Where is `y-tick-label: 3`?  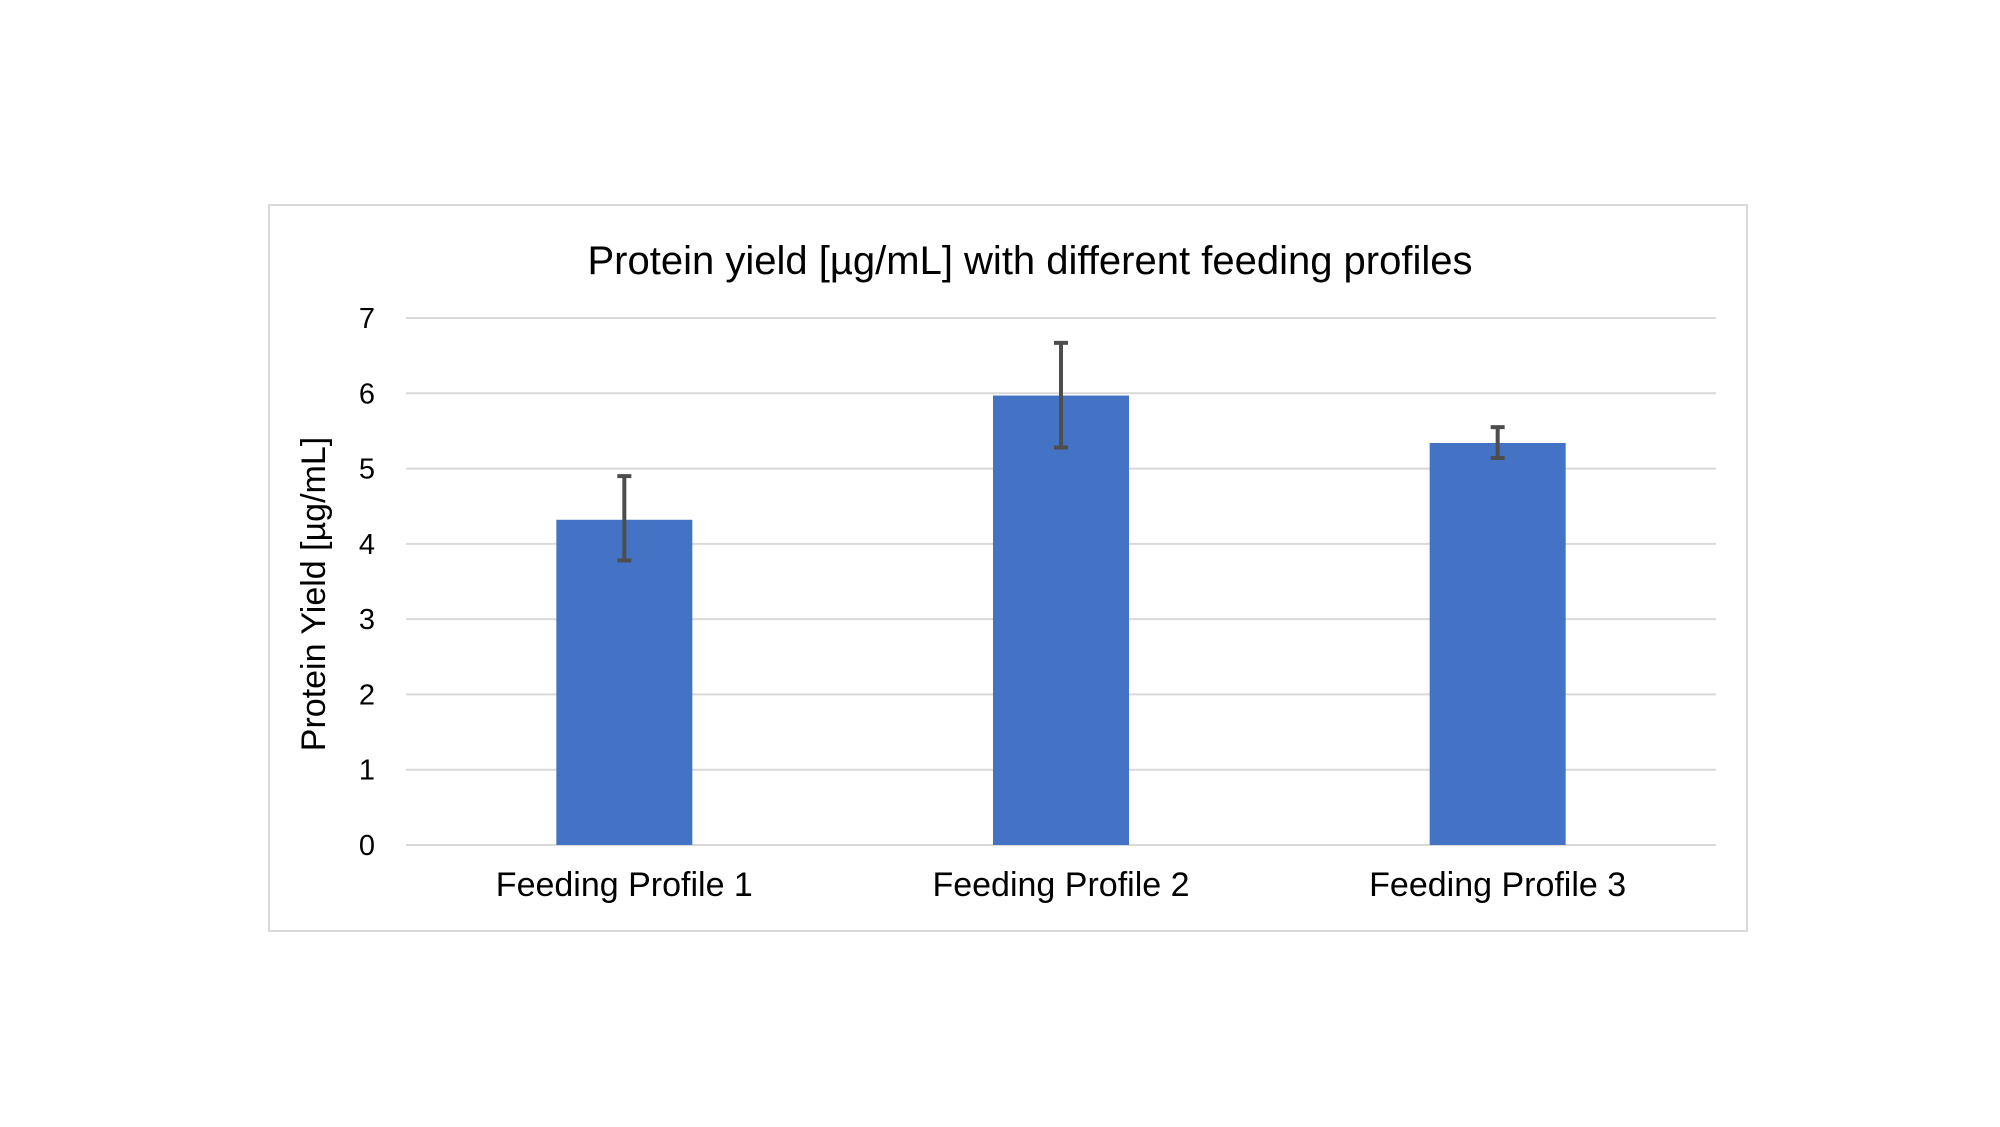
y-tick-label: 3 is located at coordinates (367, 620).